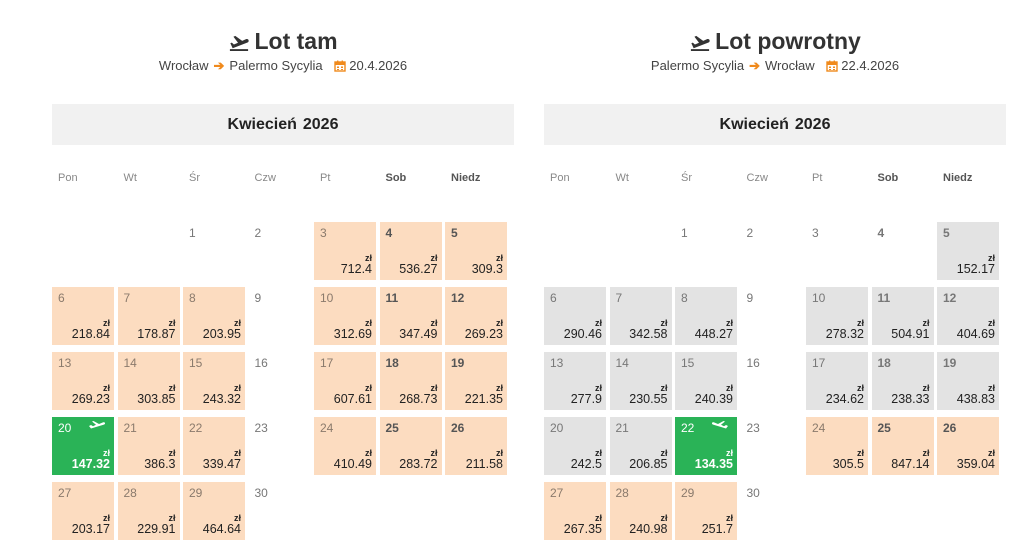 This screenshot has width=1024, height=546. I want to click on calendar-day: 22 zł 339.47, so click(214, 446).